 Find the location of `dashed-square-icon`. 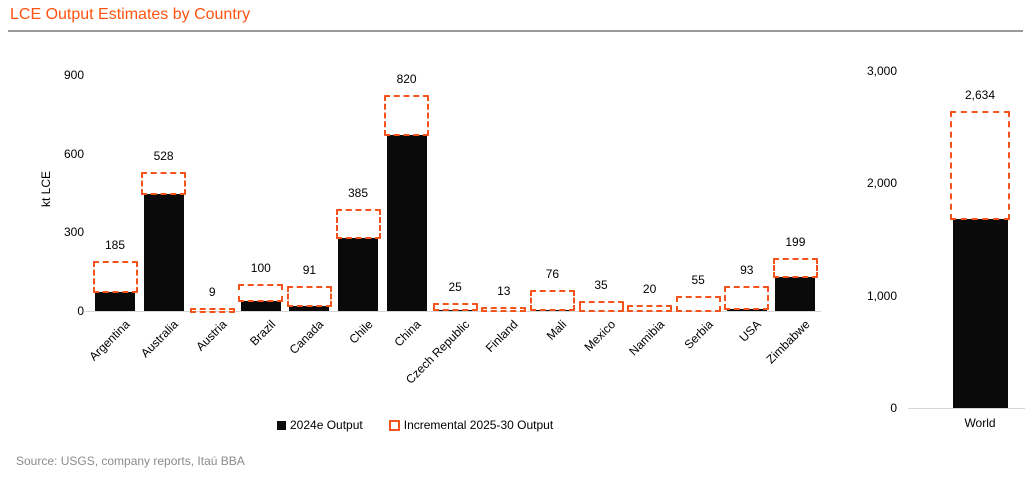

dashed-square-icon is located at coordinates (394, 425).